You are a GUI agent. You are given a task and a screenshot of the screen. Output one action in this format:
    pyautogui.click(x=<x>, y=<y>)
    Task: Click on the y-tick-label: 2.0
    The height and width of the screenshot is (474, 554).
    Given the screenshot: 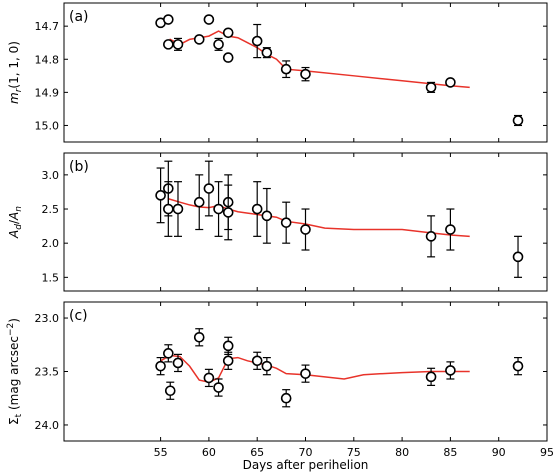 What is the action you would take?
    pyautogui.click(x=51, y=243)
    